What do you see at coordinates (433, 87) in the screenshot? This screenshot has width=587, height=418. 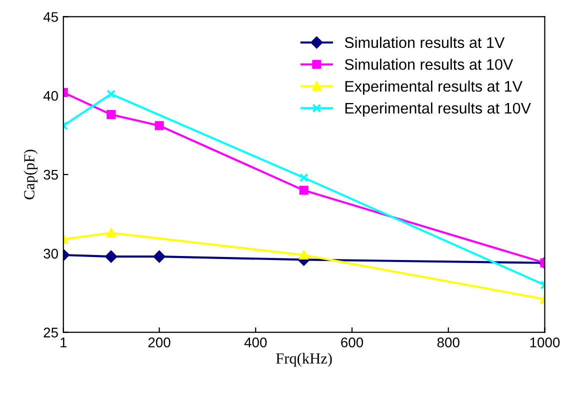 I see `legend-label: Experimental results at 1V` at bounding box center [433, 87].